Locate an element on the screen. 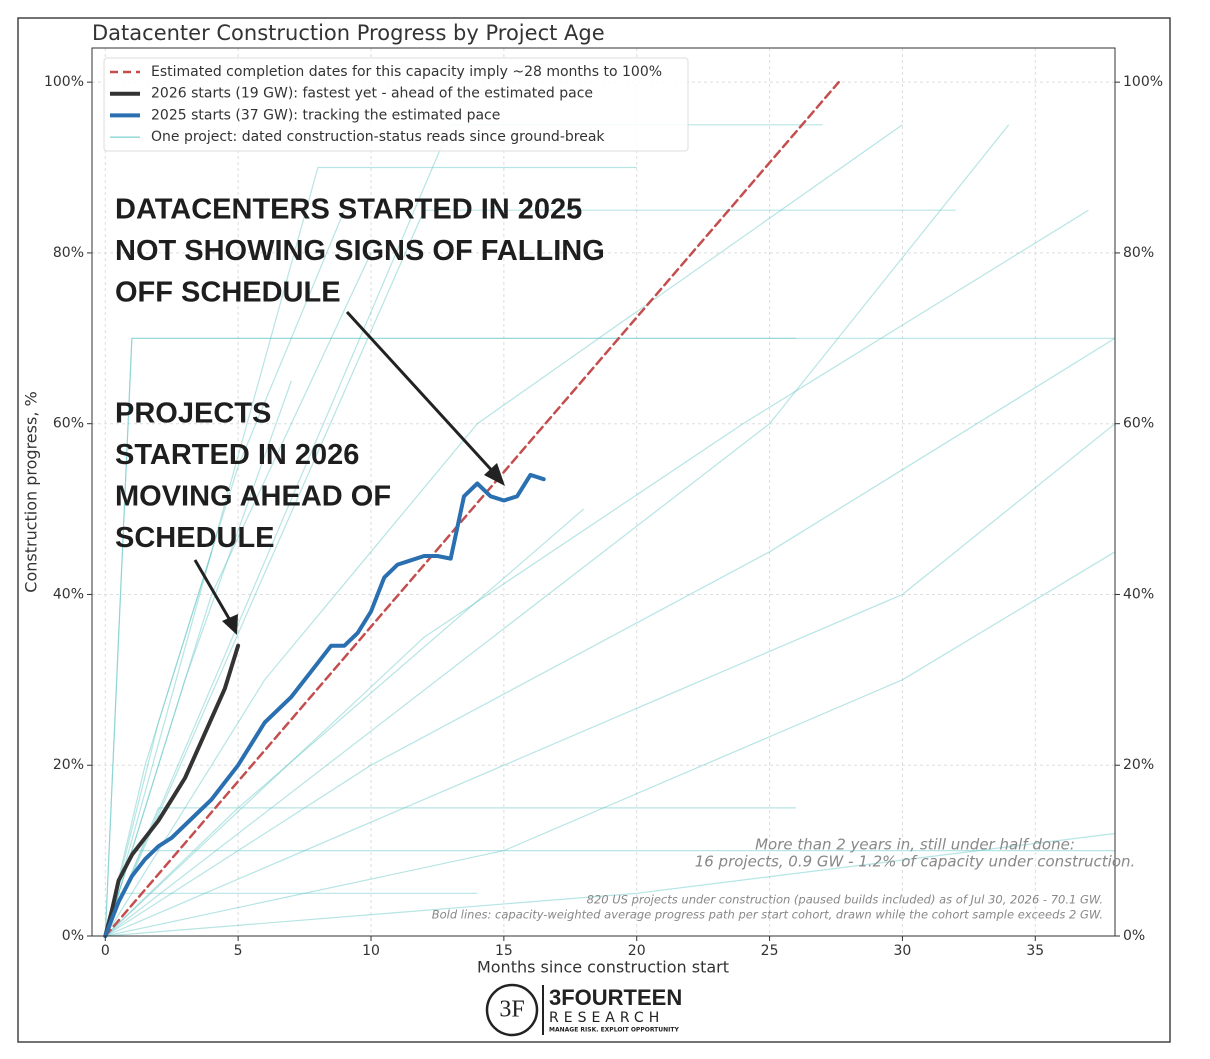  annotation: NOT SHOWING SIGNS OF FALLING is located at coordinates (360, 251).